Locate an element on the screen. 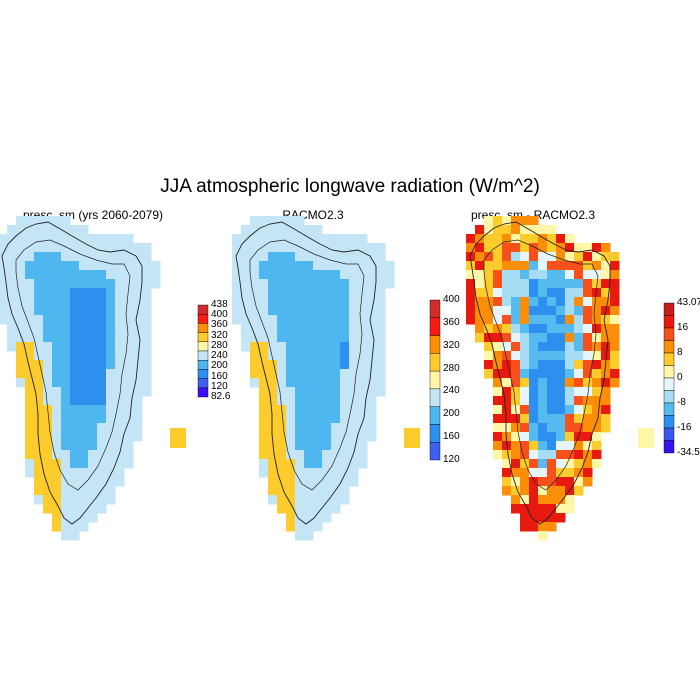 The height and width of the screenshot is (700, 700). colorbar-label: 16 is located at coordinates (683, 327).